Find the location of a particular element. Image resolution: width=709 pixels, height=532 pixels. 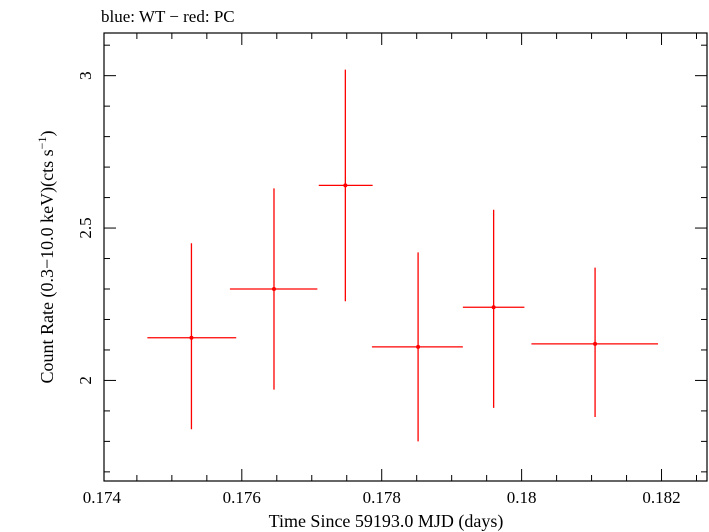

x-axis-label: Time Since 59193.0 MJD (days) is located at coordinates (386, 521).